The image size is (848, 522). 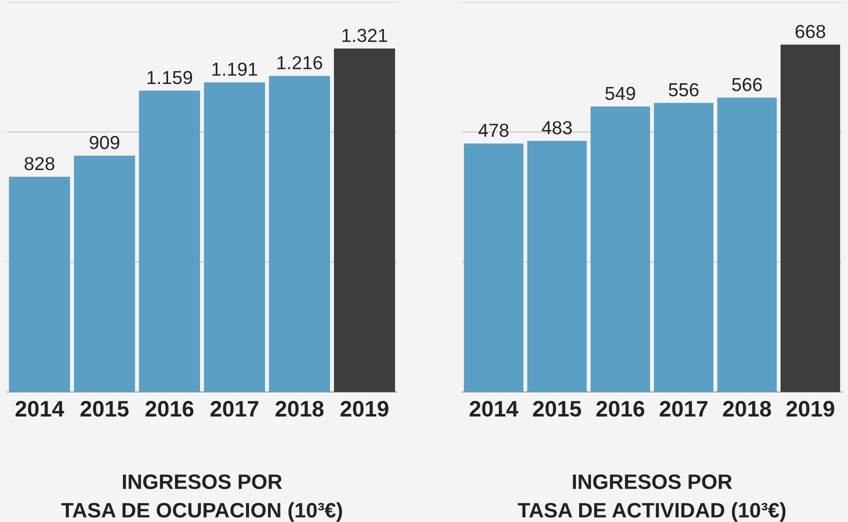 I want to click on data-label: 1.159, so click(x=169, y=77).